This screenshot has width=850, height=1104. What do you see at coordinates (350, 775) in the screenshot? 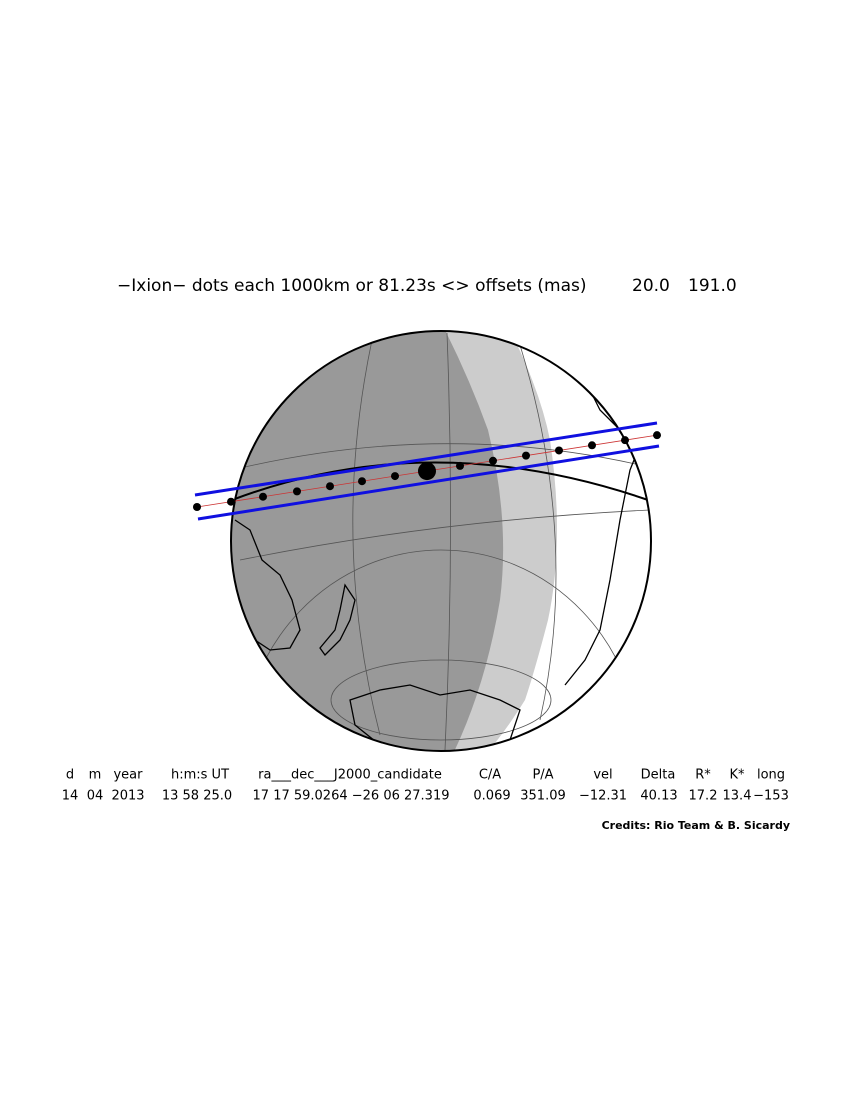
I see `table-header: ra___dec___J2000_candidate` at bounding box center [350, 775].